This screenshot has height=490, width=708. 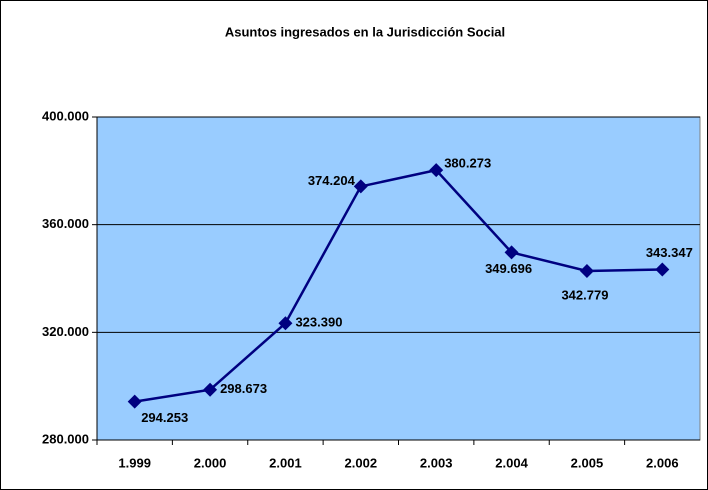 What do you see at coordinates (587, 462) in the screenshot?
I see `x-tick-label: 2.005` at bounding box center [587, 462].